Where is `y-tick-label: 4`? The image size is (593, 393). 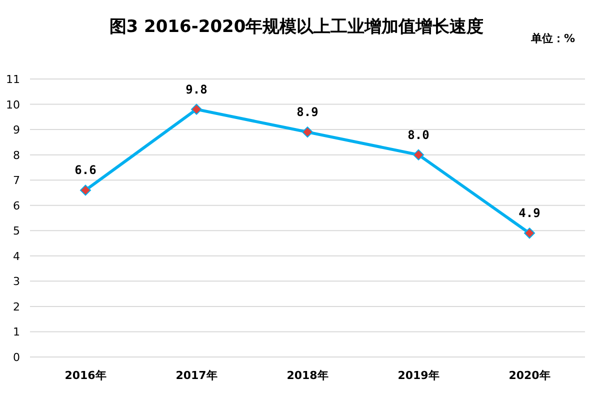 y-tick-label: 4 is located at coordinates (16, 256).